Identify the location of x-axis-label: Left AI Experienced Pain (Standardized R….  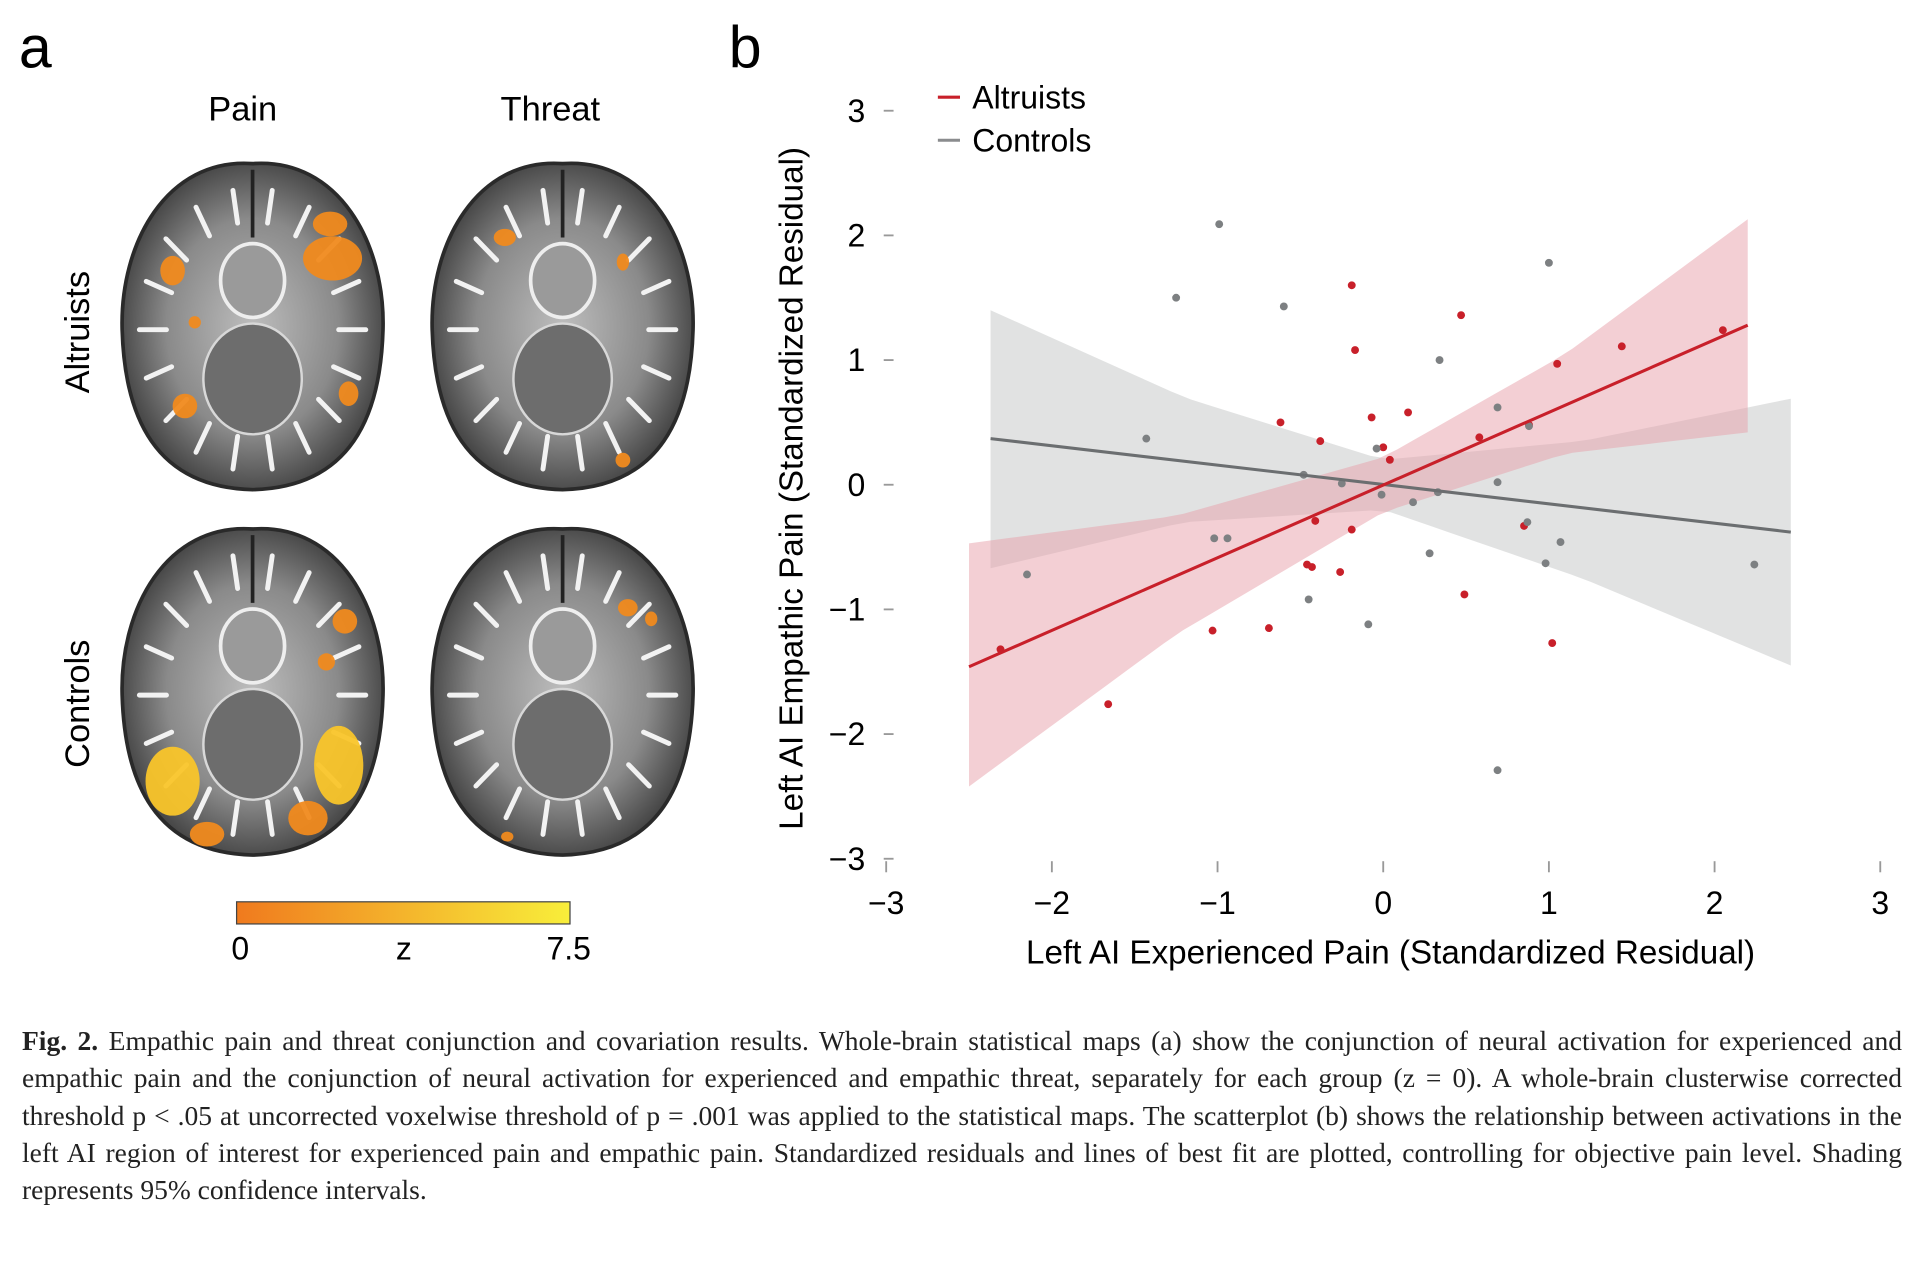
(1390, 952).